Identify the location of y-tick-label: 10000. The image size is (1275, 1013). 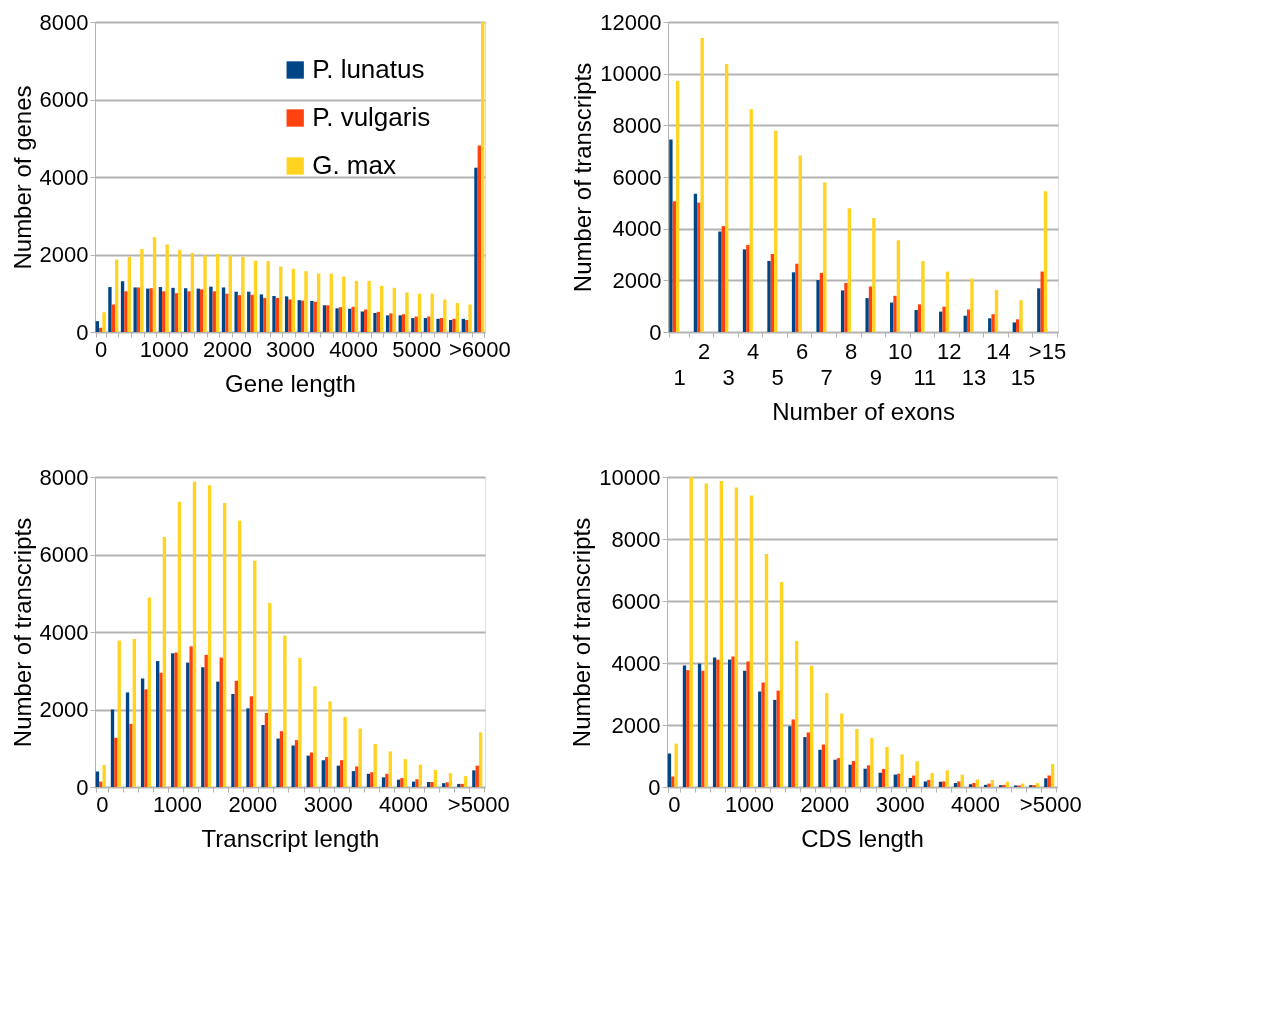
(630, 477).